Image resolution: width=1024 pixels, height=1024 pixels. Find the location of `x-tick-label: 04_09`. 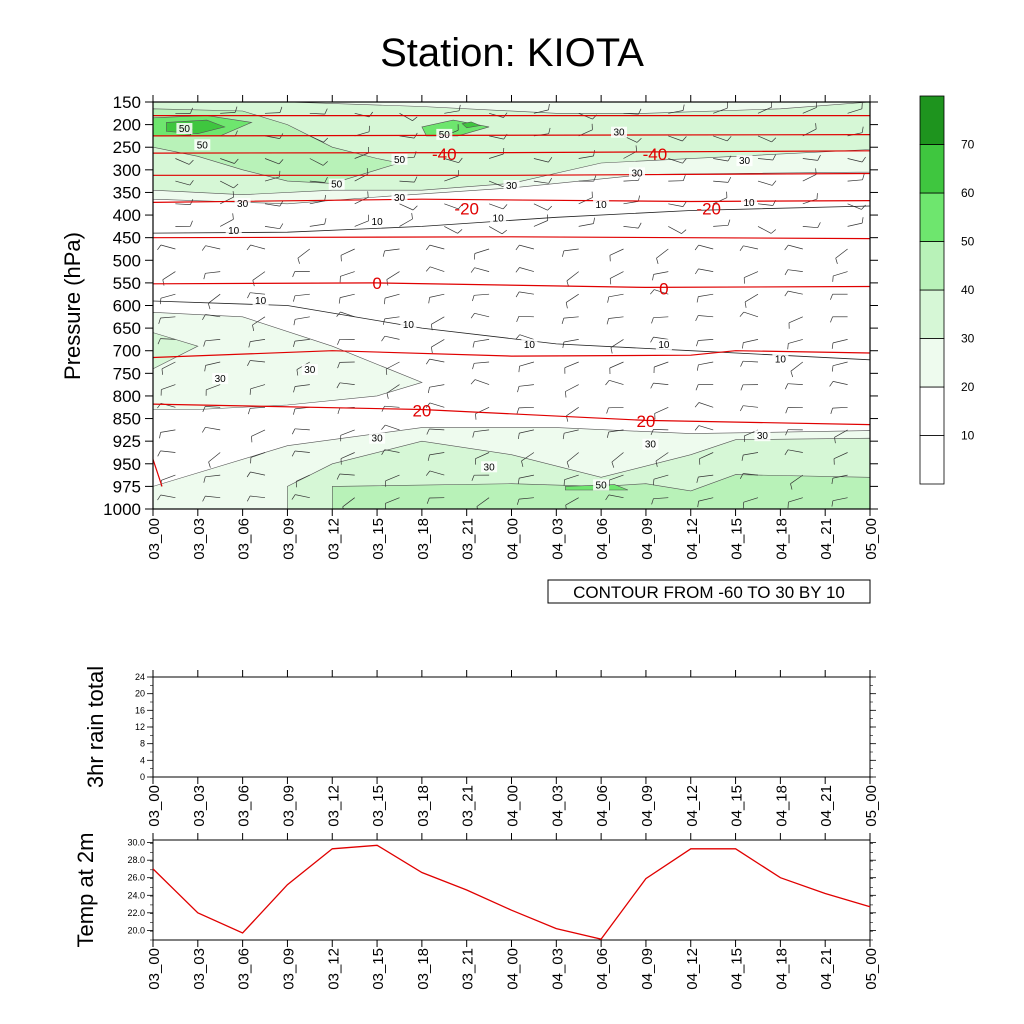

x-tick-label: 04_09 is located at coordinates (647, 969).